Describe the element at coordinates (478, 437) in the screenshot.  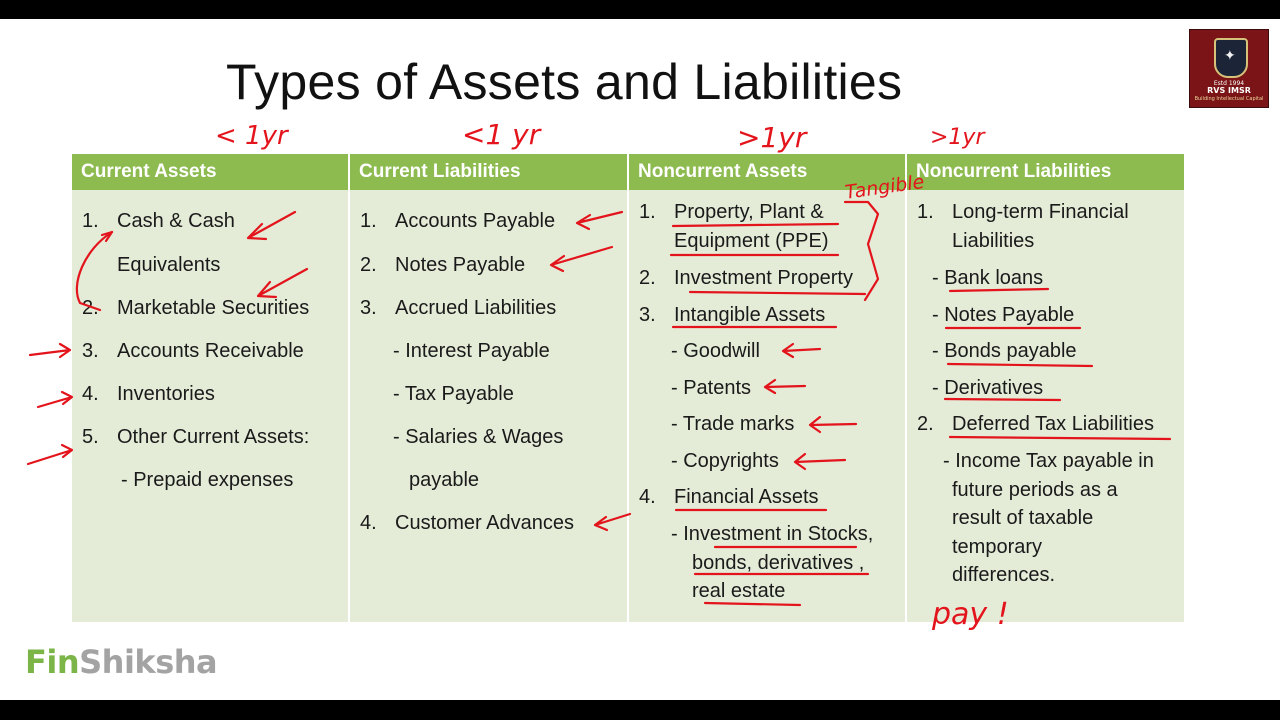
I see `list-item: - Salaries & Wages` at that location.